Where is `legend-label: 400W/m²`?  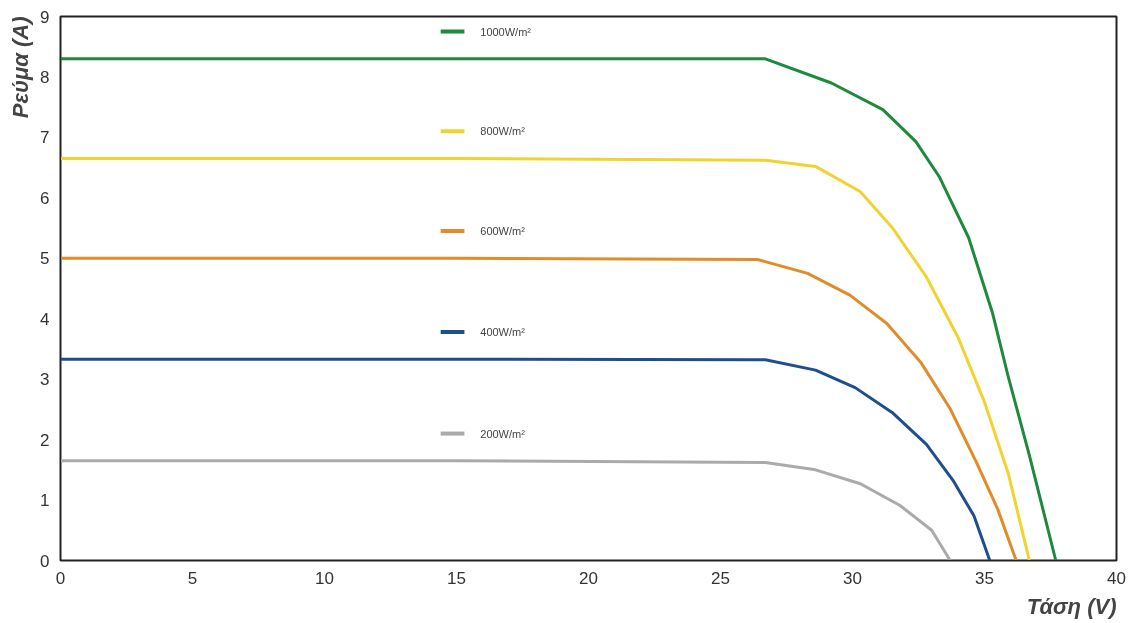 legend-label: 400W/m² is located at coordinates (503, 332).